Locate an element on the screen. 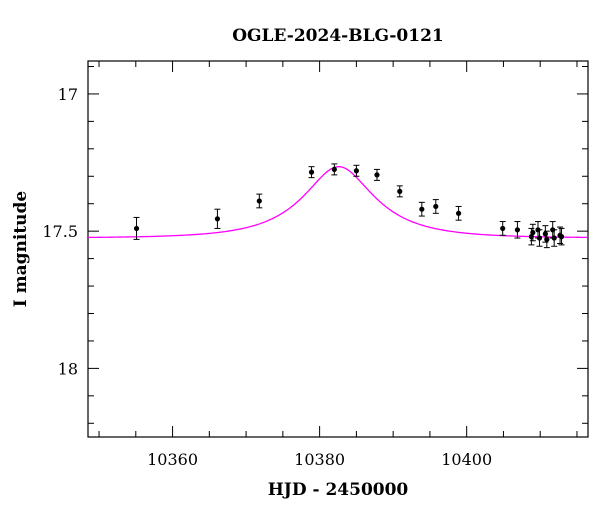  chart-title: OGLE-2024-BLG-0121 is located at coordinates (338, 36).